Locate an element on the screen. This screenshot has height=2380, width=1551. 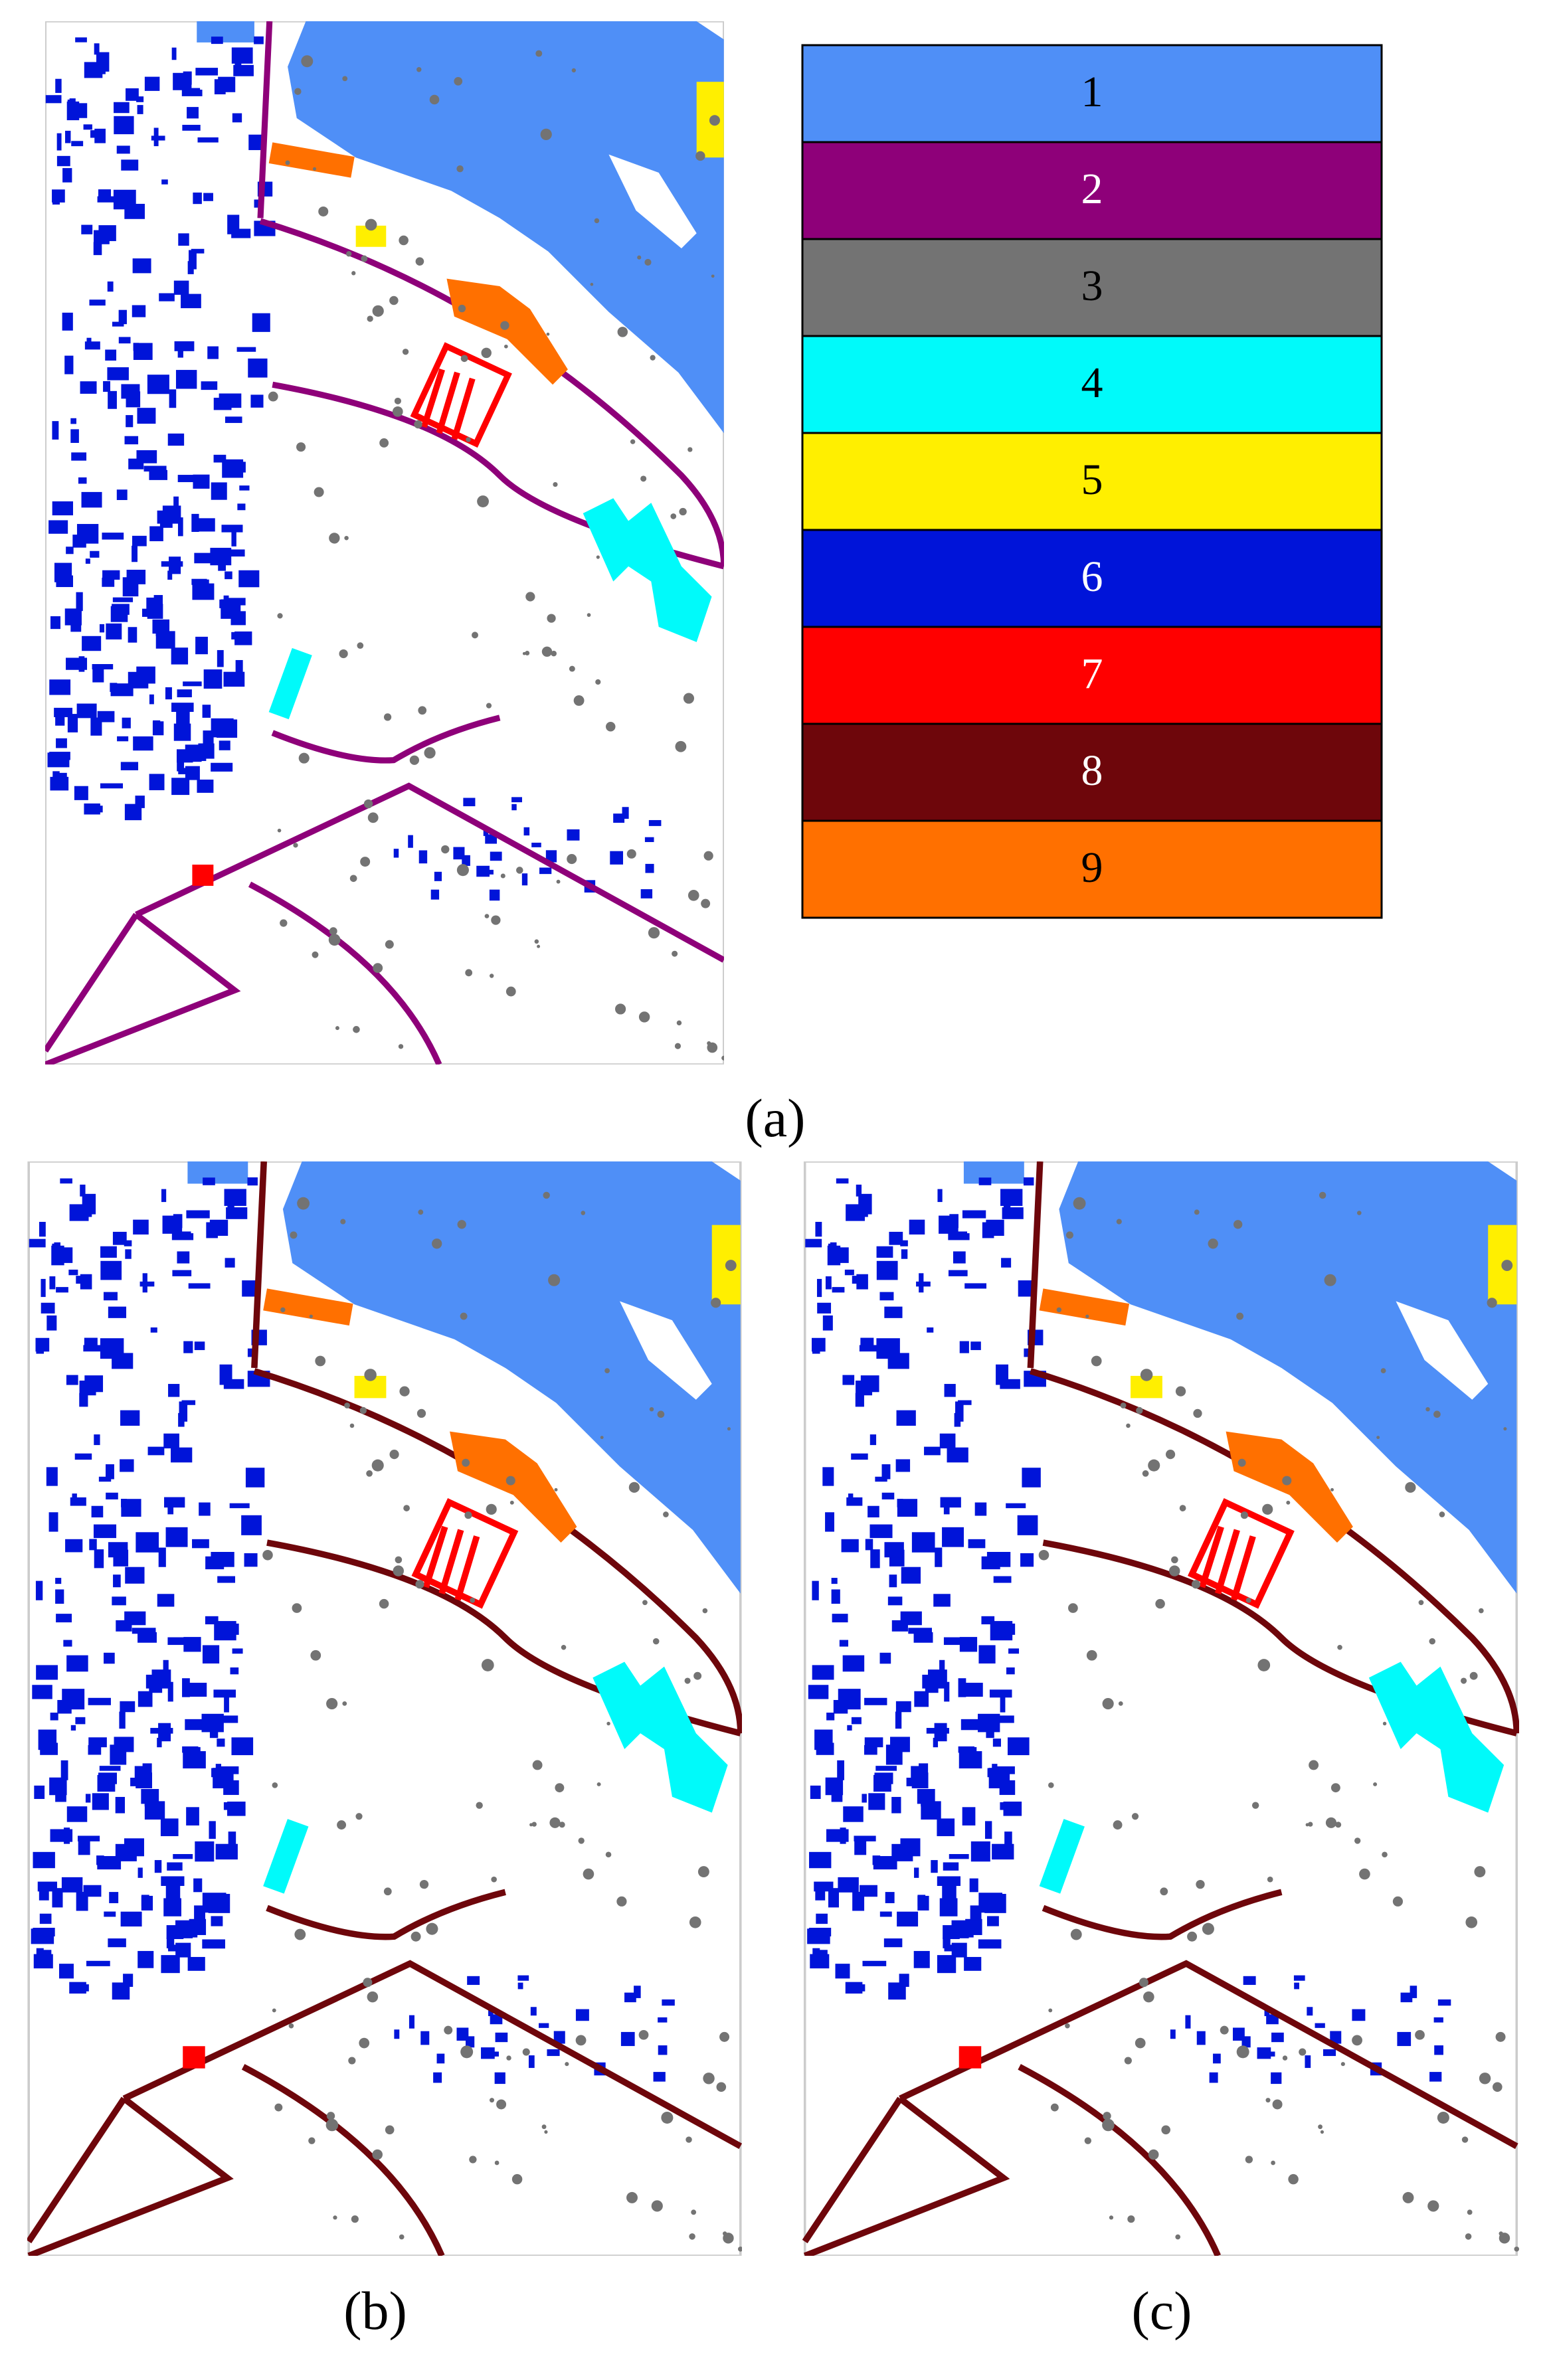
legend-label: 1 is located at coordinates (1092, 92).